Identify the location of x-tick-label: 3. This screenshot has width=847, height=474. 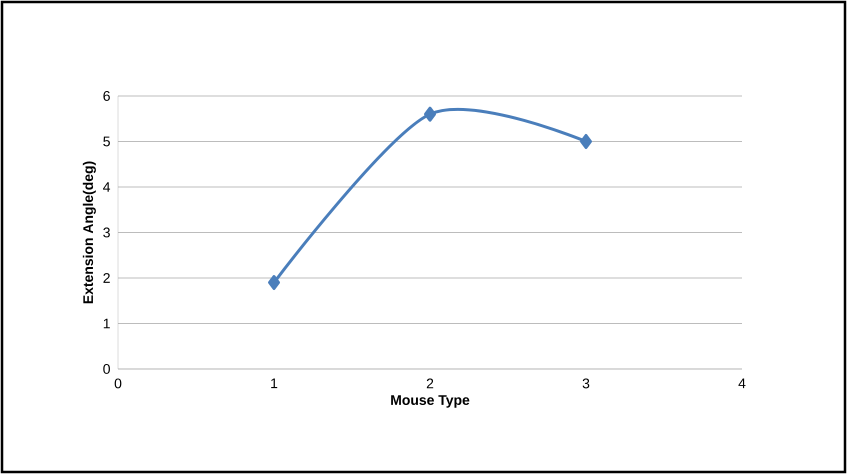
(586, 383).